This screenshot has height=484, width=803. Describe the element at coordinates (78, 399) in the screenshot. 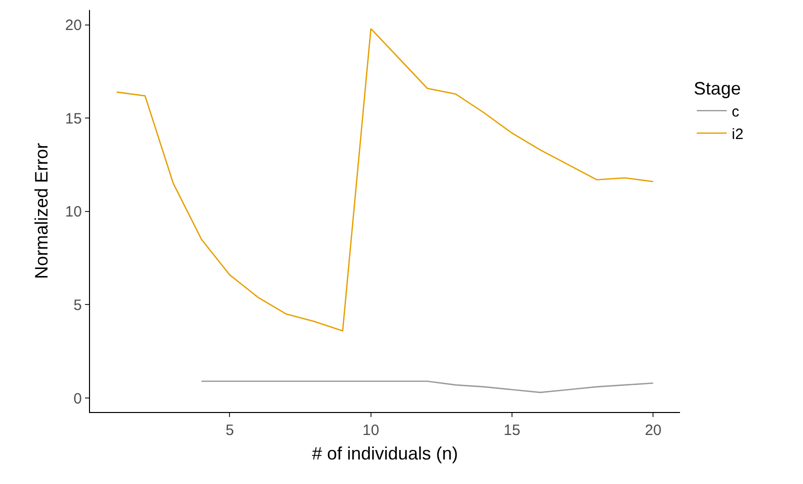

I see `y-tick-label: 0` at that location.